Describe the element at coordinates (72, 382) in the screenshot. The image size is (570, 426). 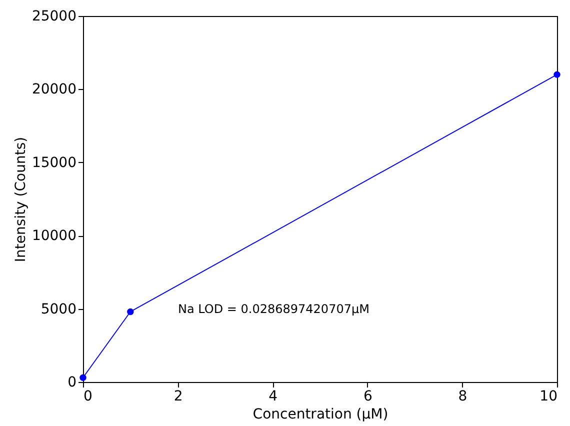
I see `y-tick-label: 0` at that location.